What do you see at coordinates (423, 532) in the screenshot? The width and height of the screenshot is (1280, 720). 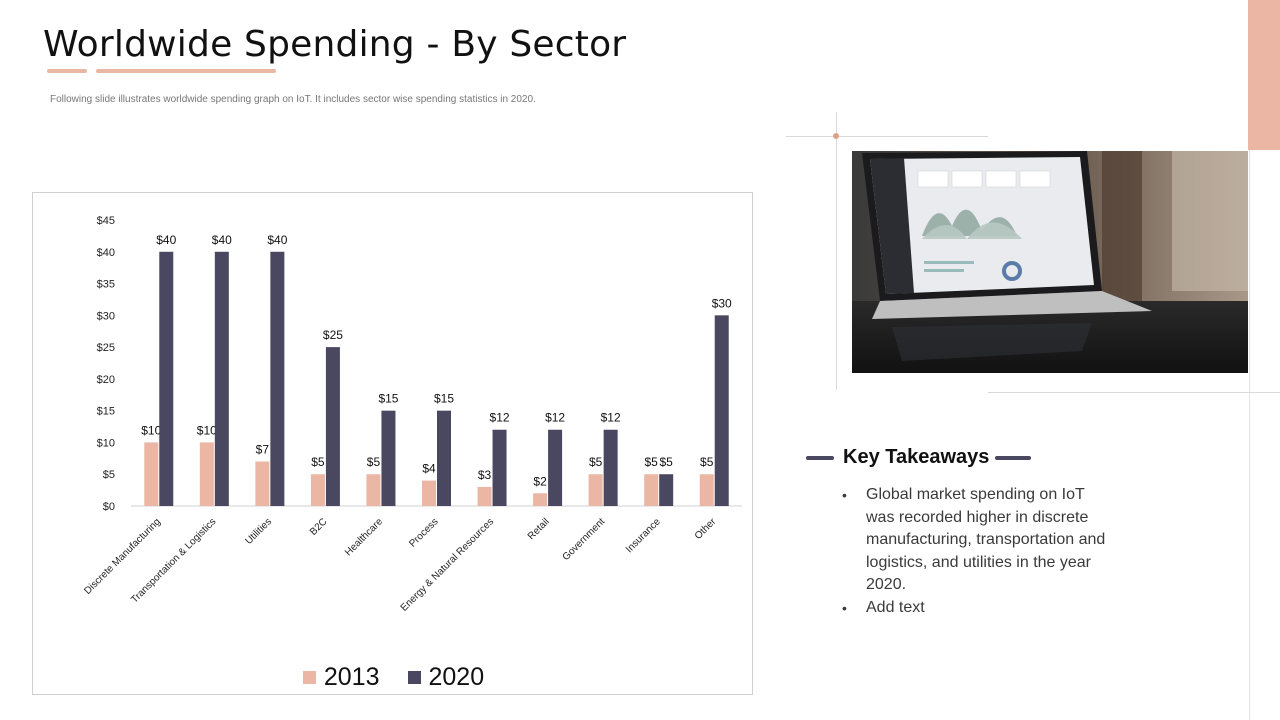 I see `x-tick-label: Process` at bounding box center [423, 532].